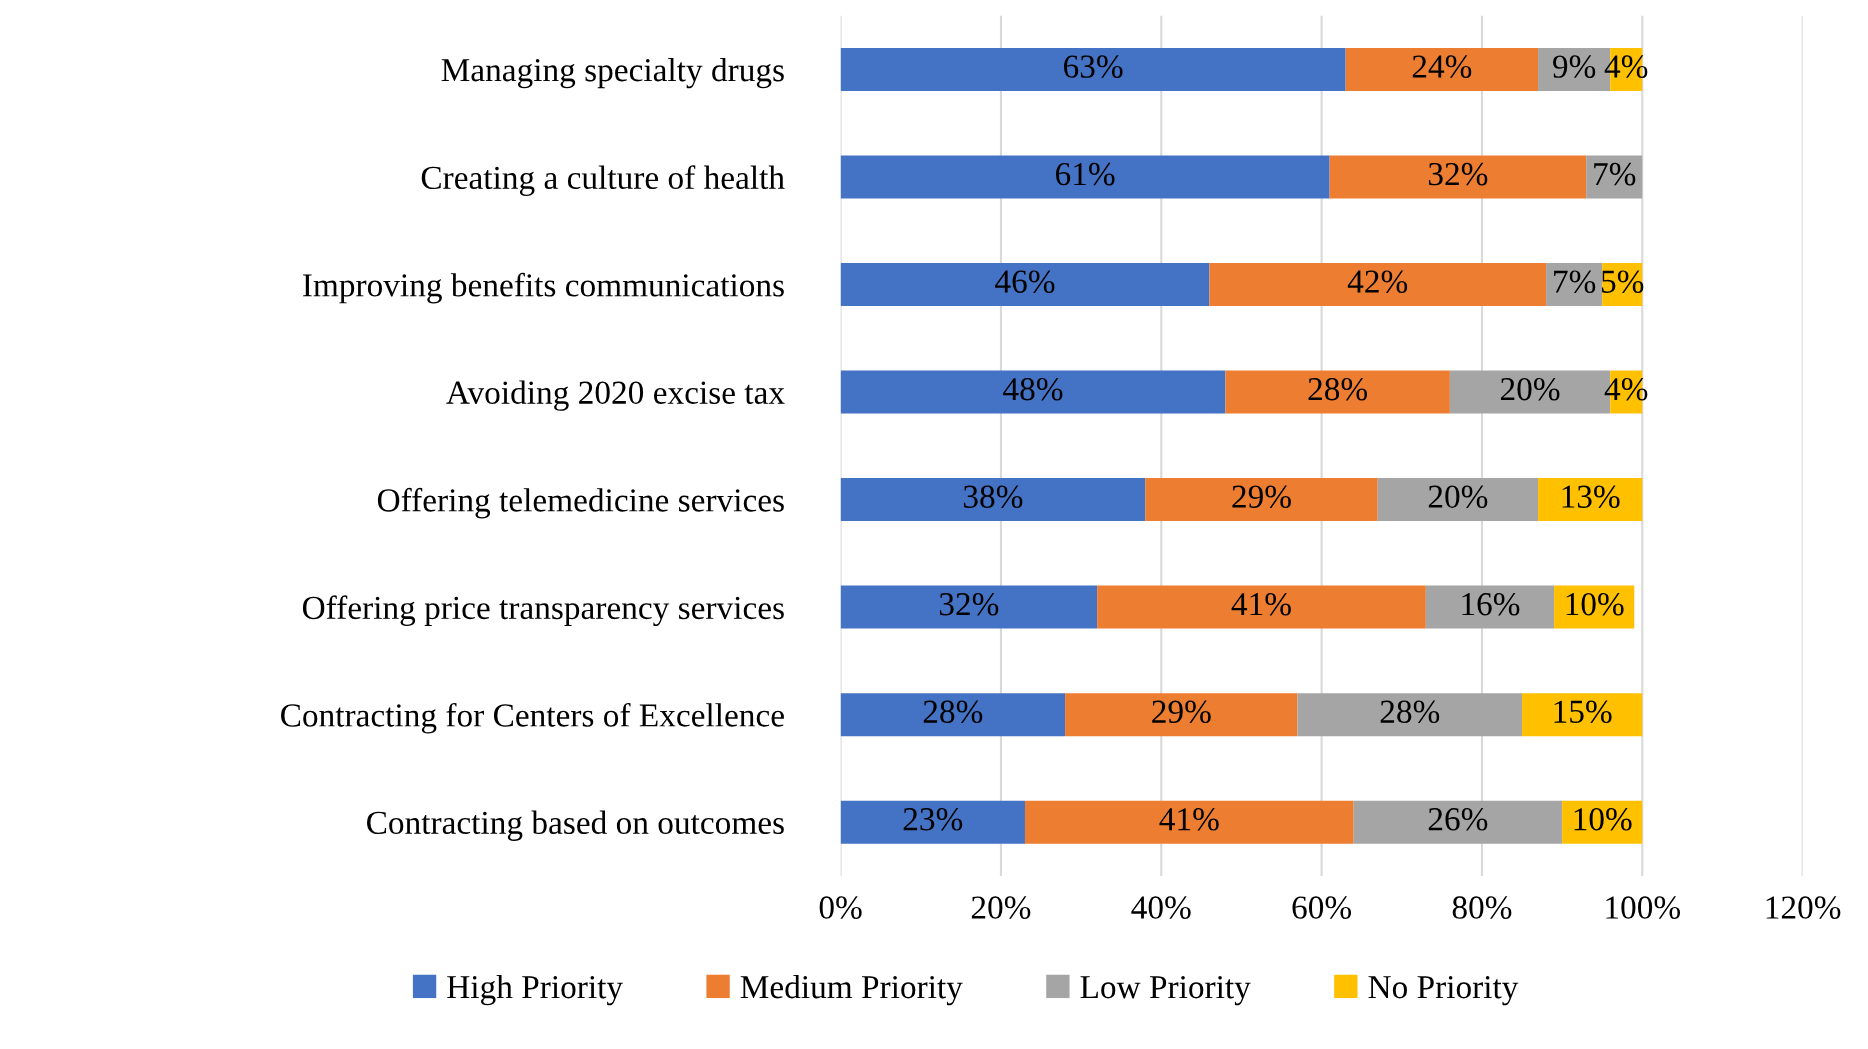 This screenshot has height=1049, width=1868. What do you see at coordinates (1643, 907) in the screenshot?
I see `x-tick-label: 100%` at bounding box center [1643, 907].